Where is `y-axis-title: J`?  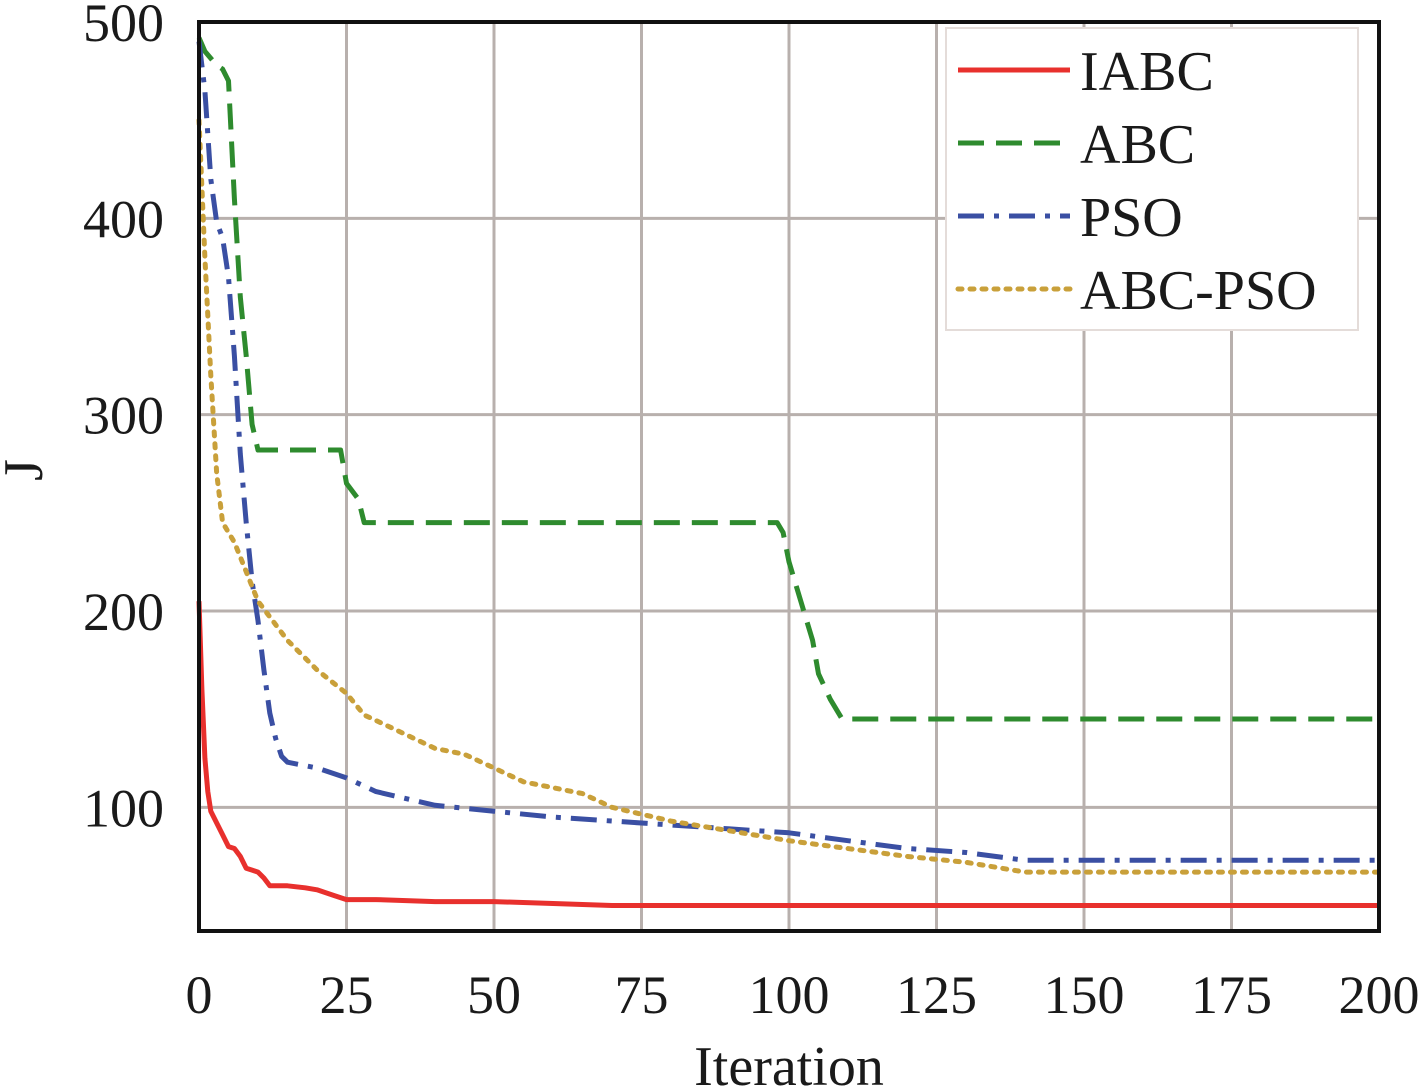 y-axis-title: J is located at coordinates (27, 470).